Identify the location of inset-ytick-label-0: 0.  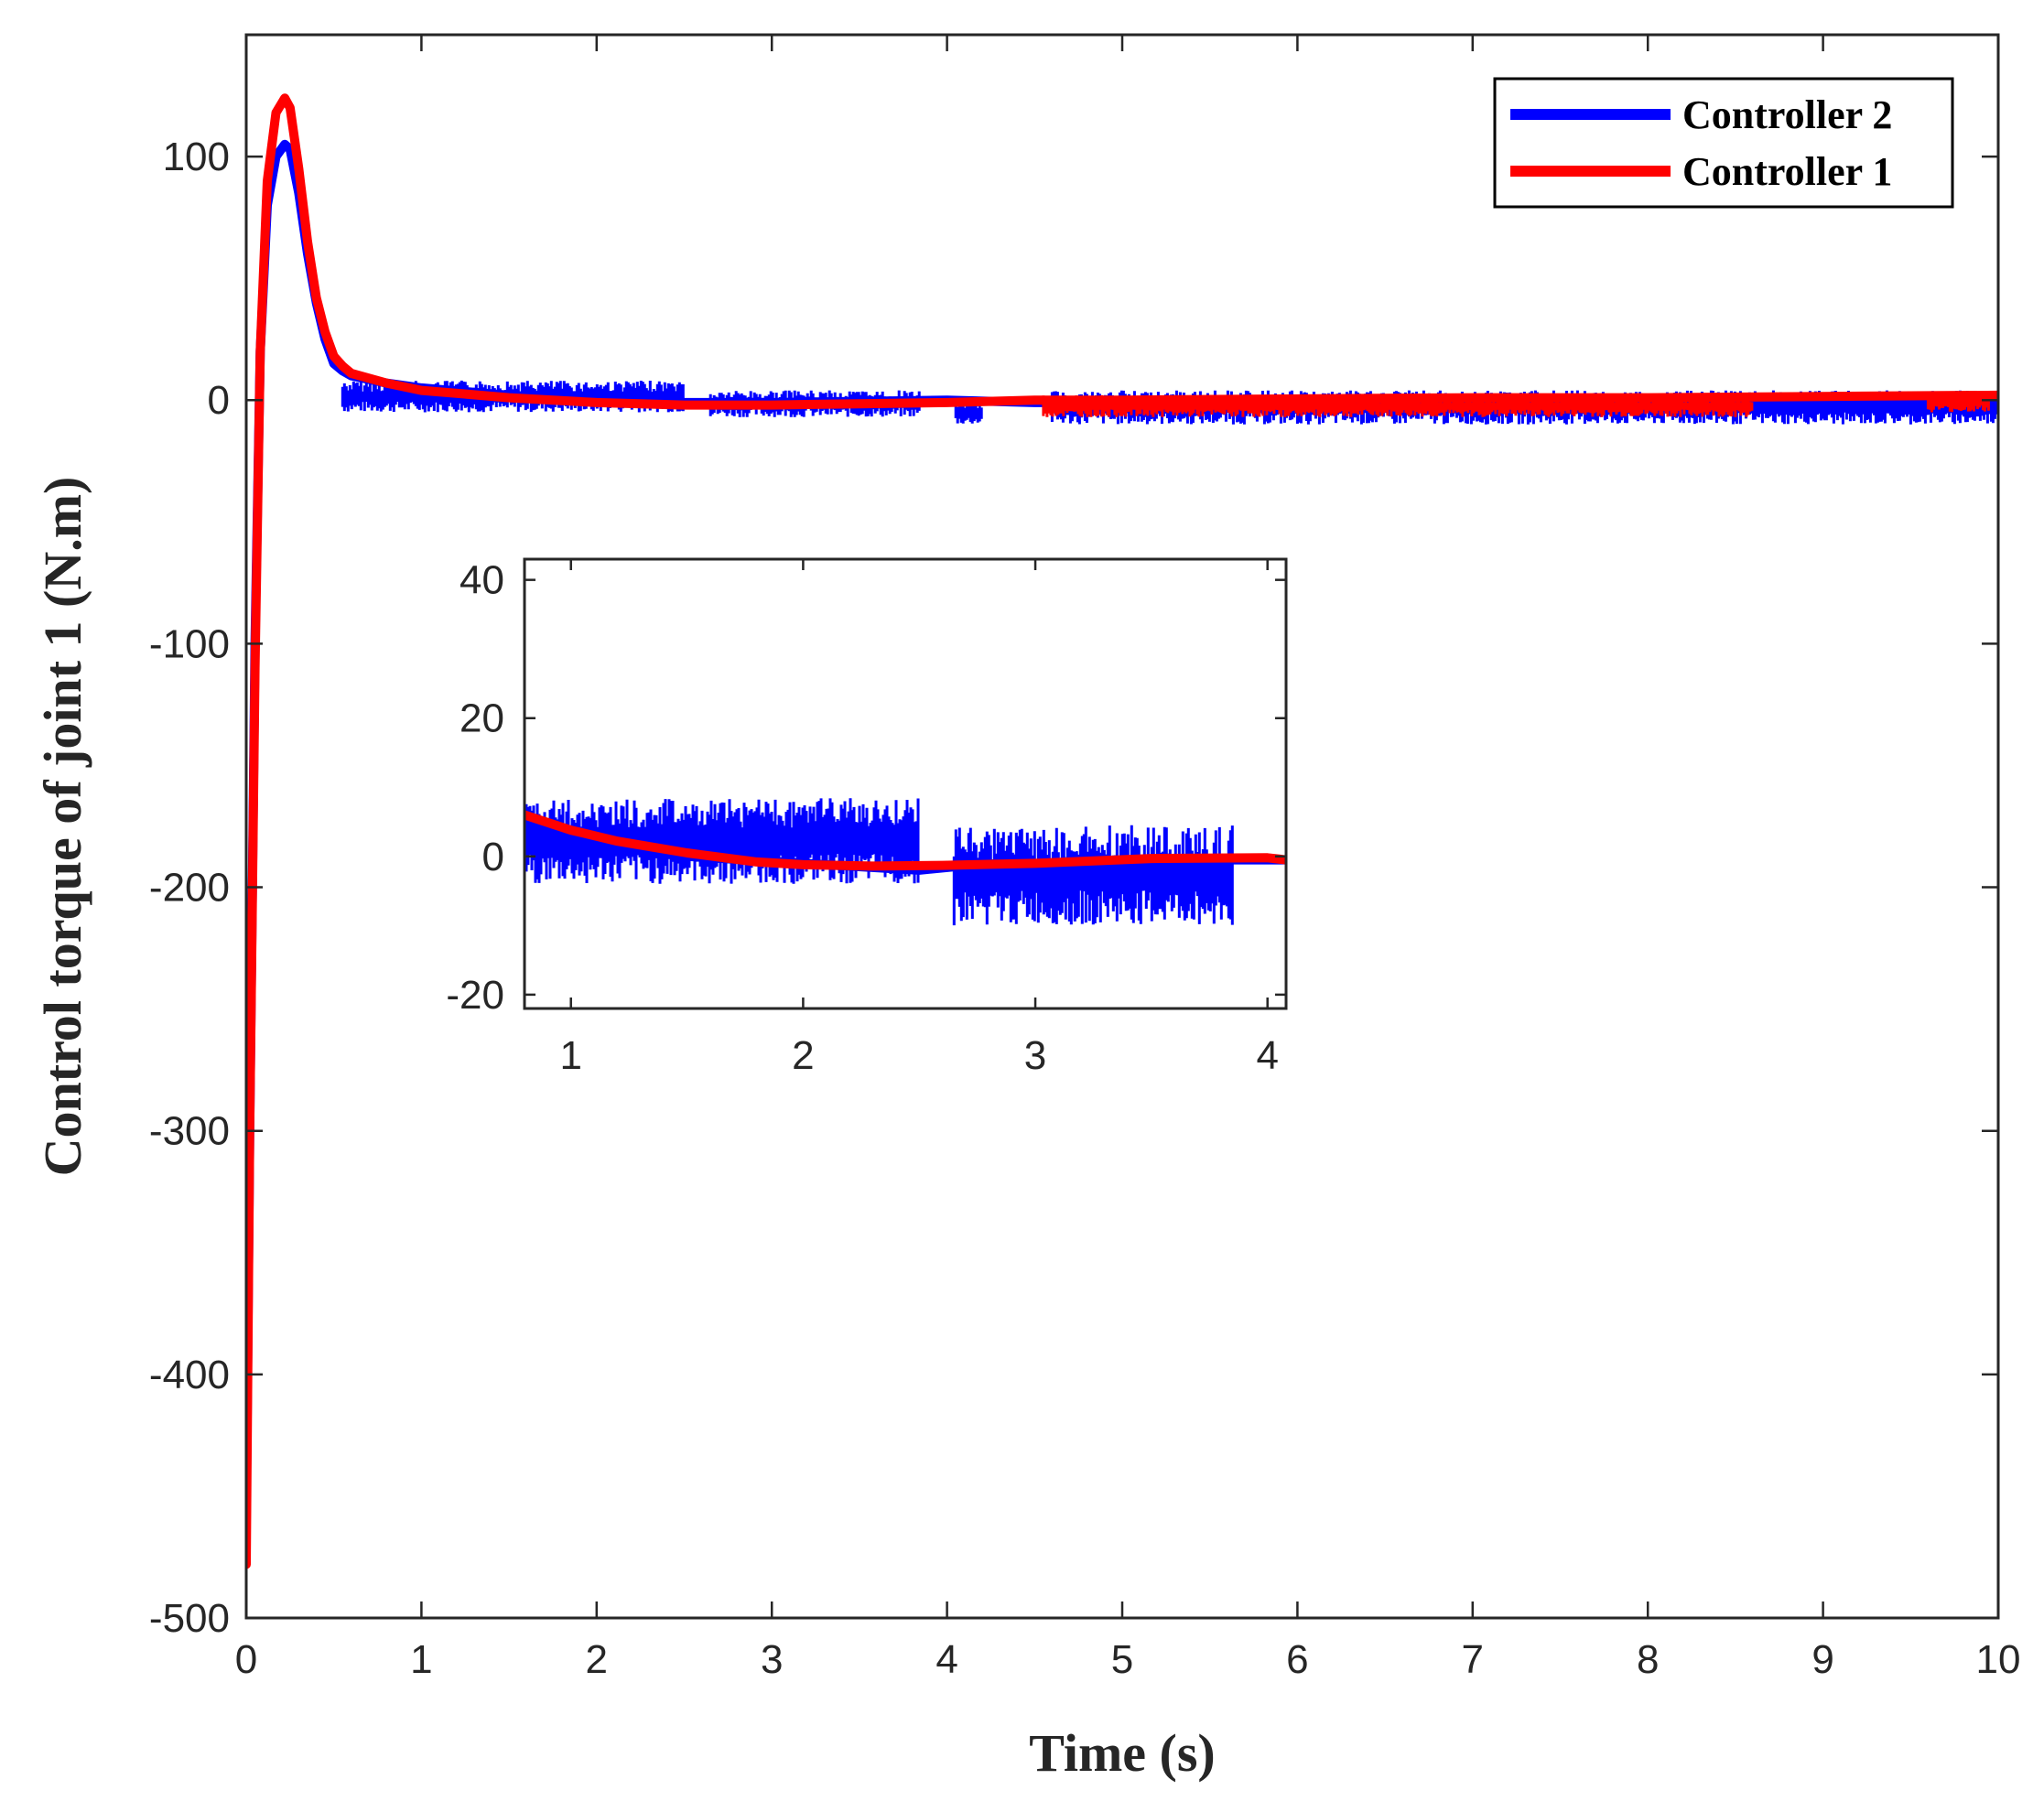
(493, 857).